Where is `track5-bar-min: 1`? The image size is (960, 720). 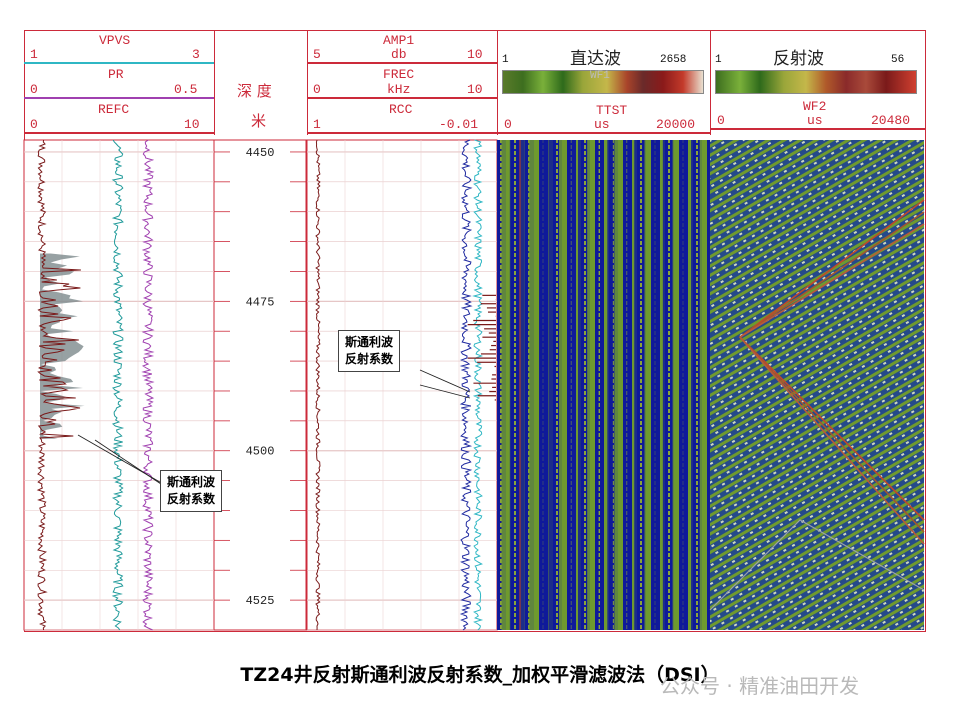 track5-bar-min: 1 is located at coordinates (718, 60).